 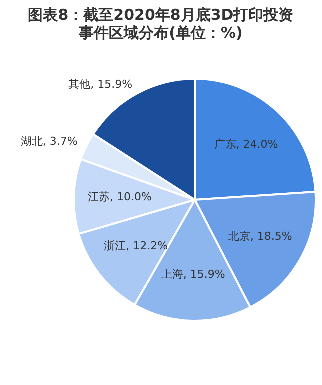 What do you see at coordinates (147, 245) in the screenshot?
I see `data-label: , 12.2%` at bounding box center [147, 245].